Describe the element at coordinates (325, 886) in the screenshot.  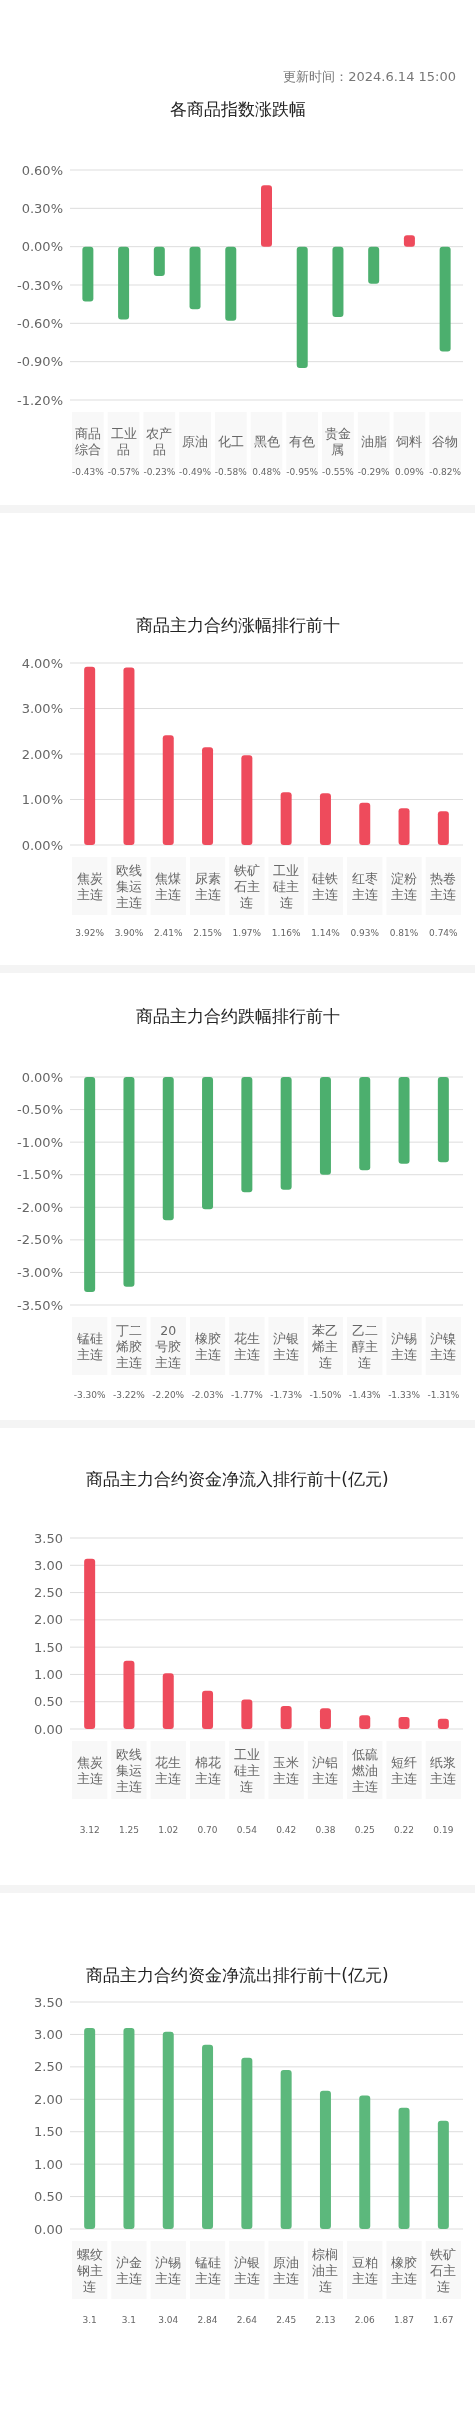
I see `x-tick-label: 硅铁主连` at that location.